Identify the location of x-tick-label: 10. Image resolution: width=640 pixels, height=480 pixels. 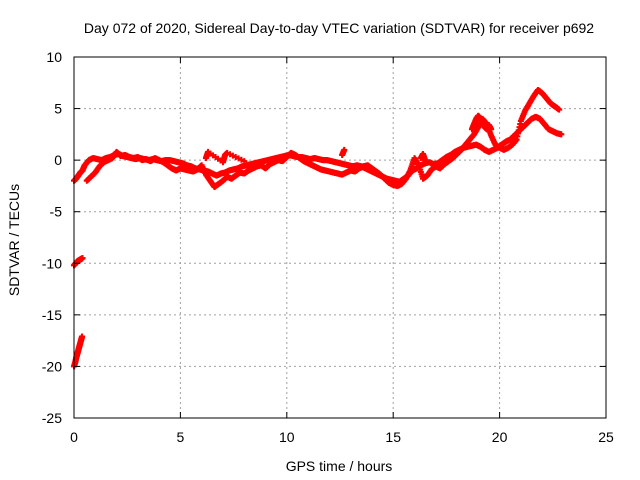
(287, 437).